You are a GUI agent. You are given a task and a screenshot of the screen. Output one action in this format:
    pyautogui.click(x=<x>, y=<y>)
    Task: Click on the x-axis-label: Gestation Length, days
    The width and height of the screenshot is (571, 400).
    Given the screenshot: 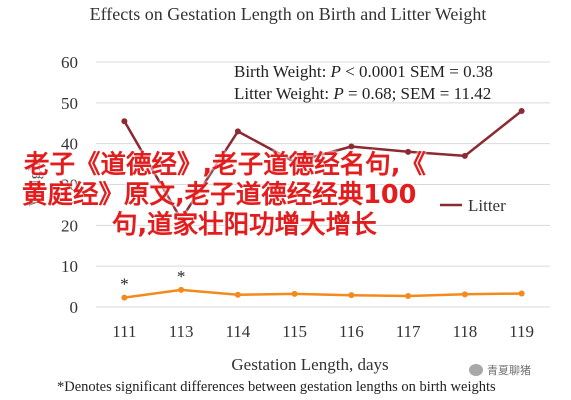 What is the action you would take?
    pyautogui.click(x=309, y=364)
    